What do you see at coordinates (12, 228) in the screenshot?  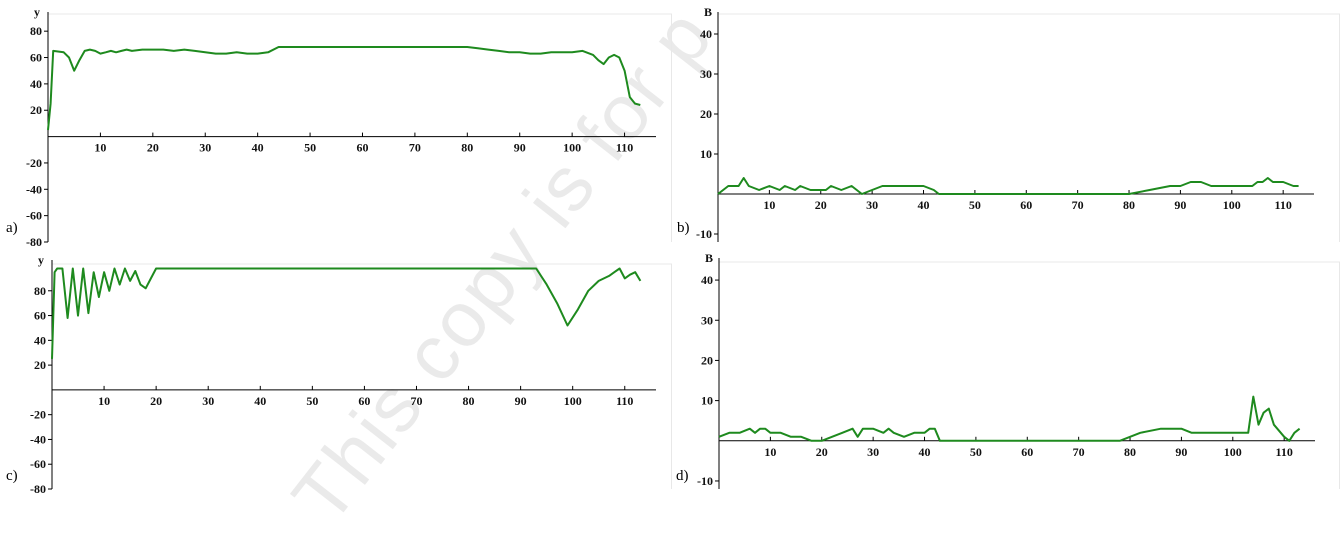 I see `panel-letter: a)` at bounding box center [12, 228].